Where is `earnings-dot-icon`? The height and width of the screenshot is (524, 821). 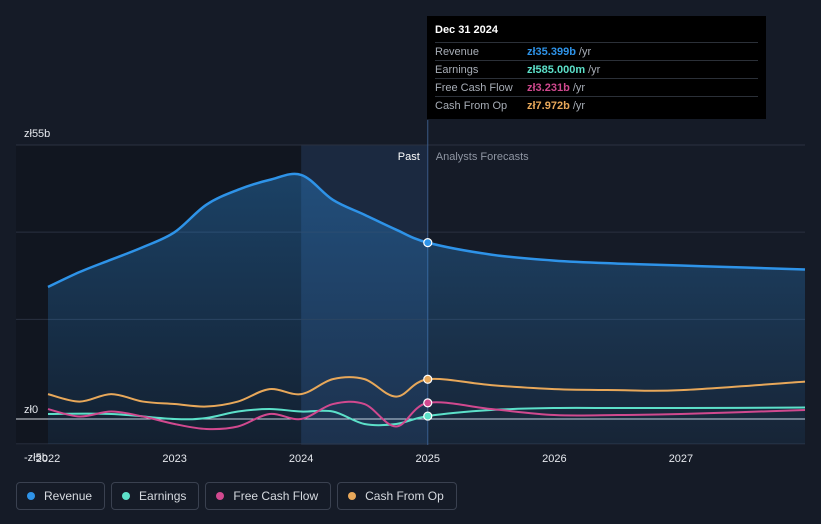 earnings-dot-icon is located at coordinates (126, 496).